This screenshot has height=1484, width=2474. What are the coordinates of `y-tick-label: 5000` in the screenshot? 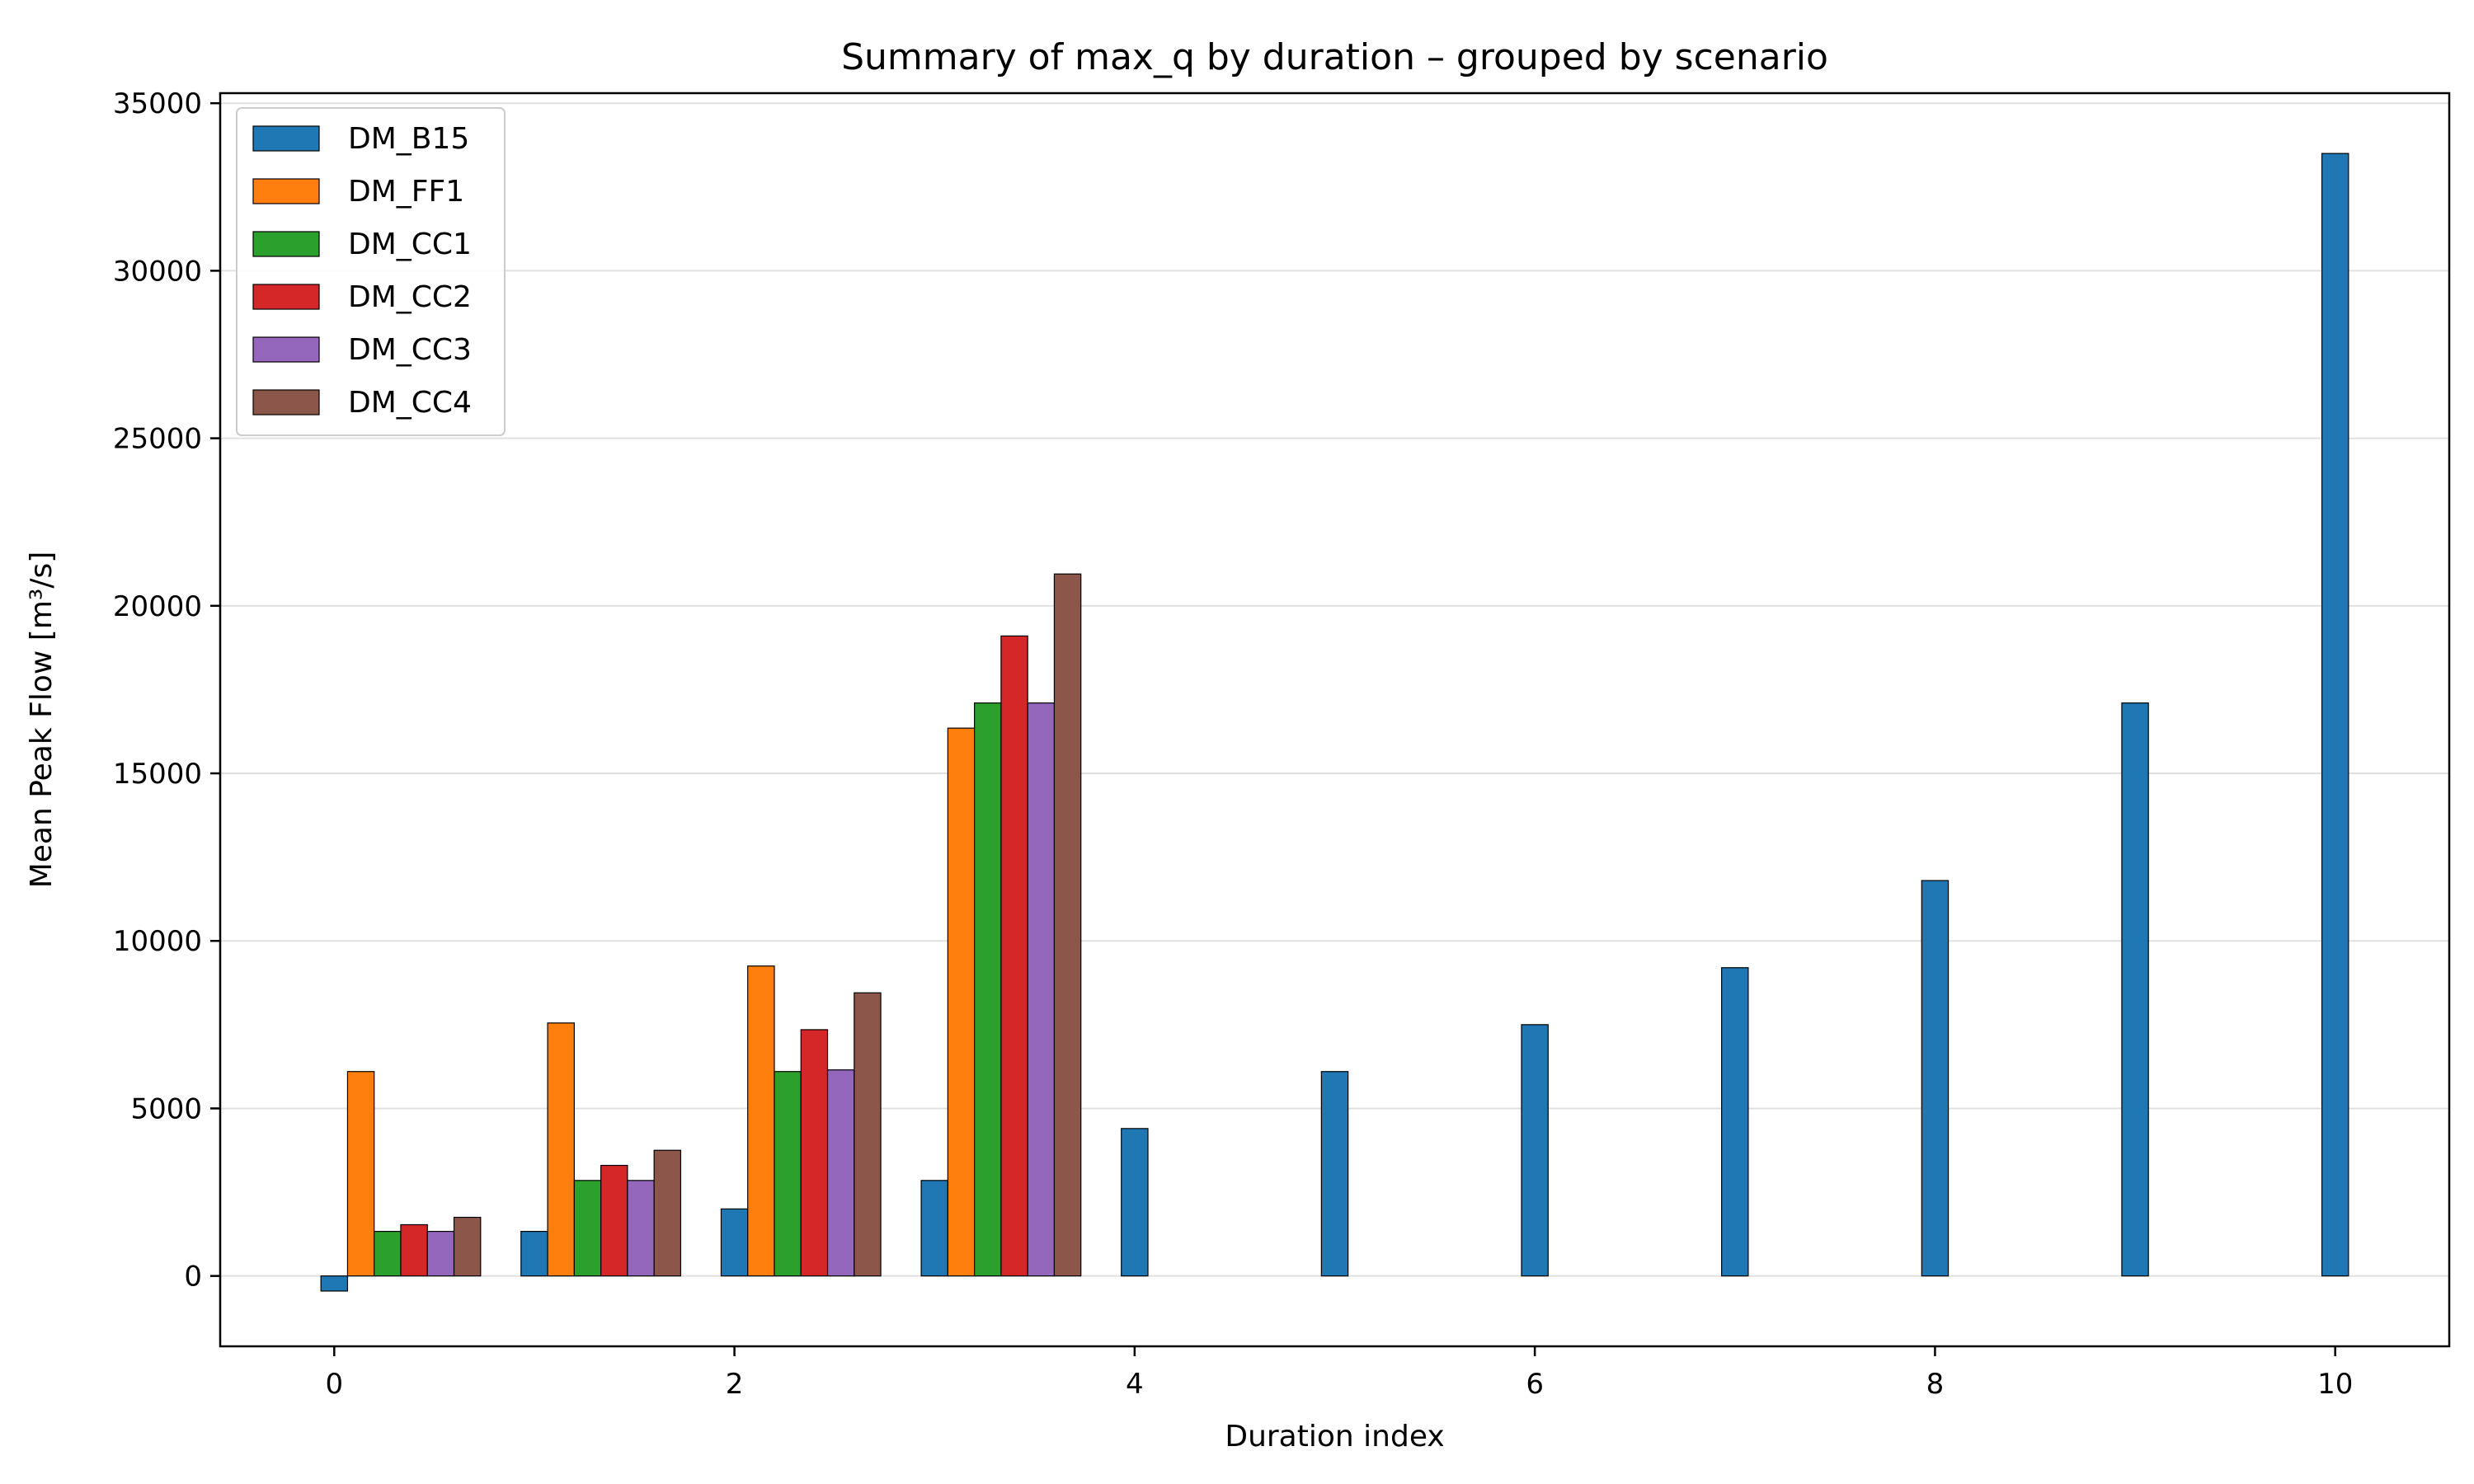 It's located at (166, 1108).